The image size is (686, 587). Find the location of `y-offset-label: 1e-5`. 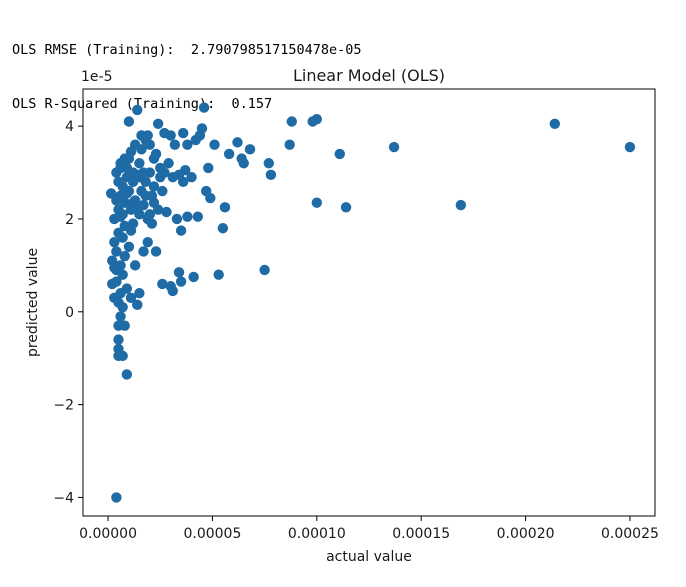

y-offset-label: 1e-5 is located at coordinates (96, 77).